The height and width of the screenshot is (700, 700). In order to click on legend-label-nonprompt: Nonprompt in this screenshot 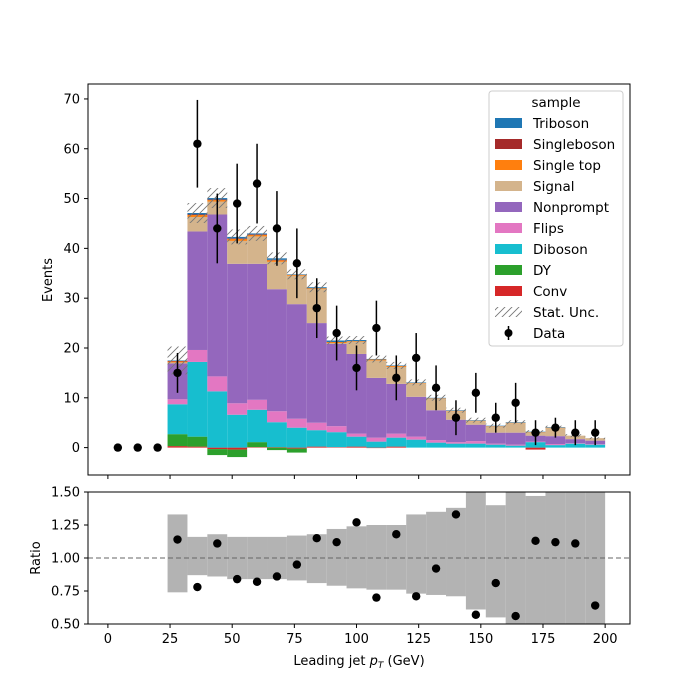, I will do `click(571, 208)`.